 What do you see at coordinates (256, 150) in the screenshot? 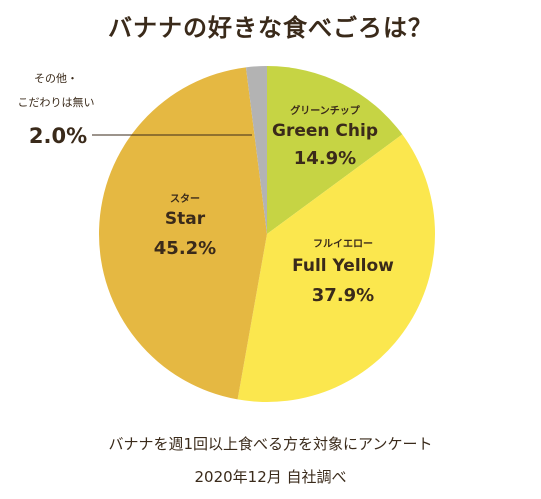
I see `slice-other` at bounding box center [256, 150].